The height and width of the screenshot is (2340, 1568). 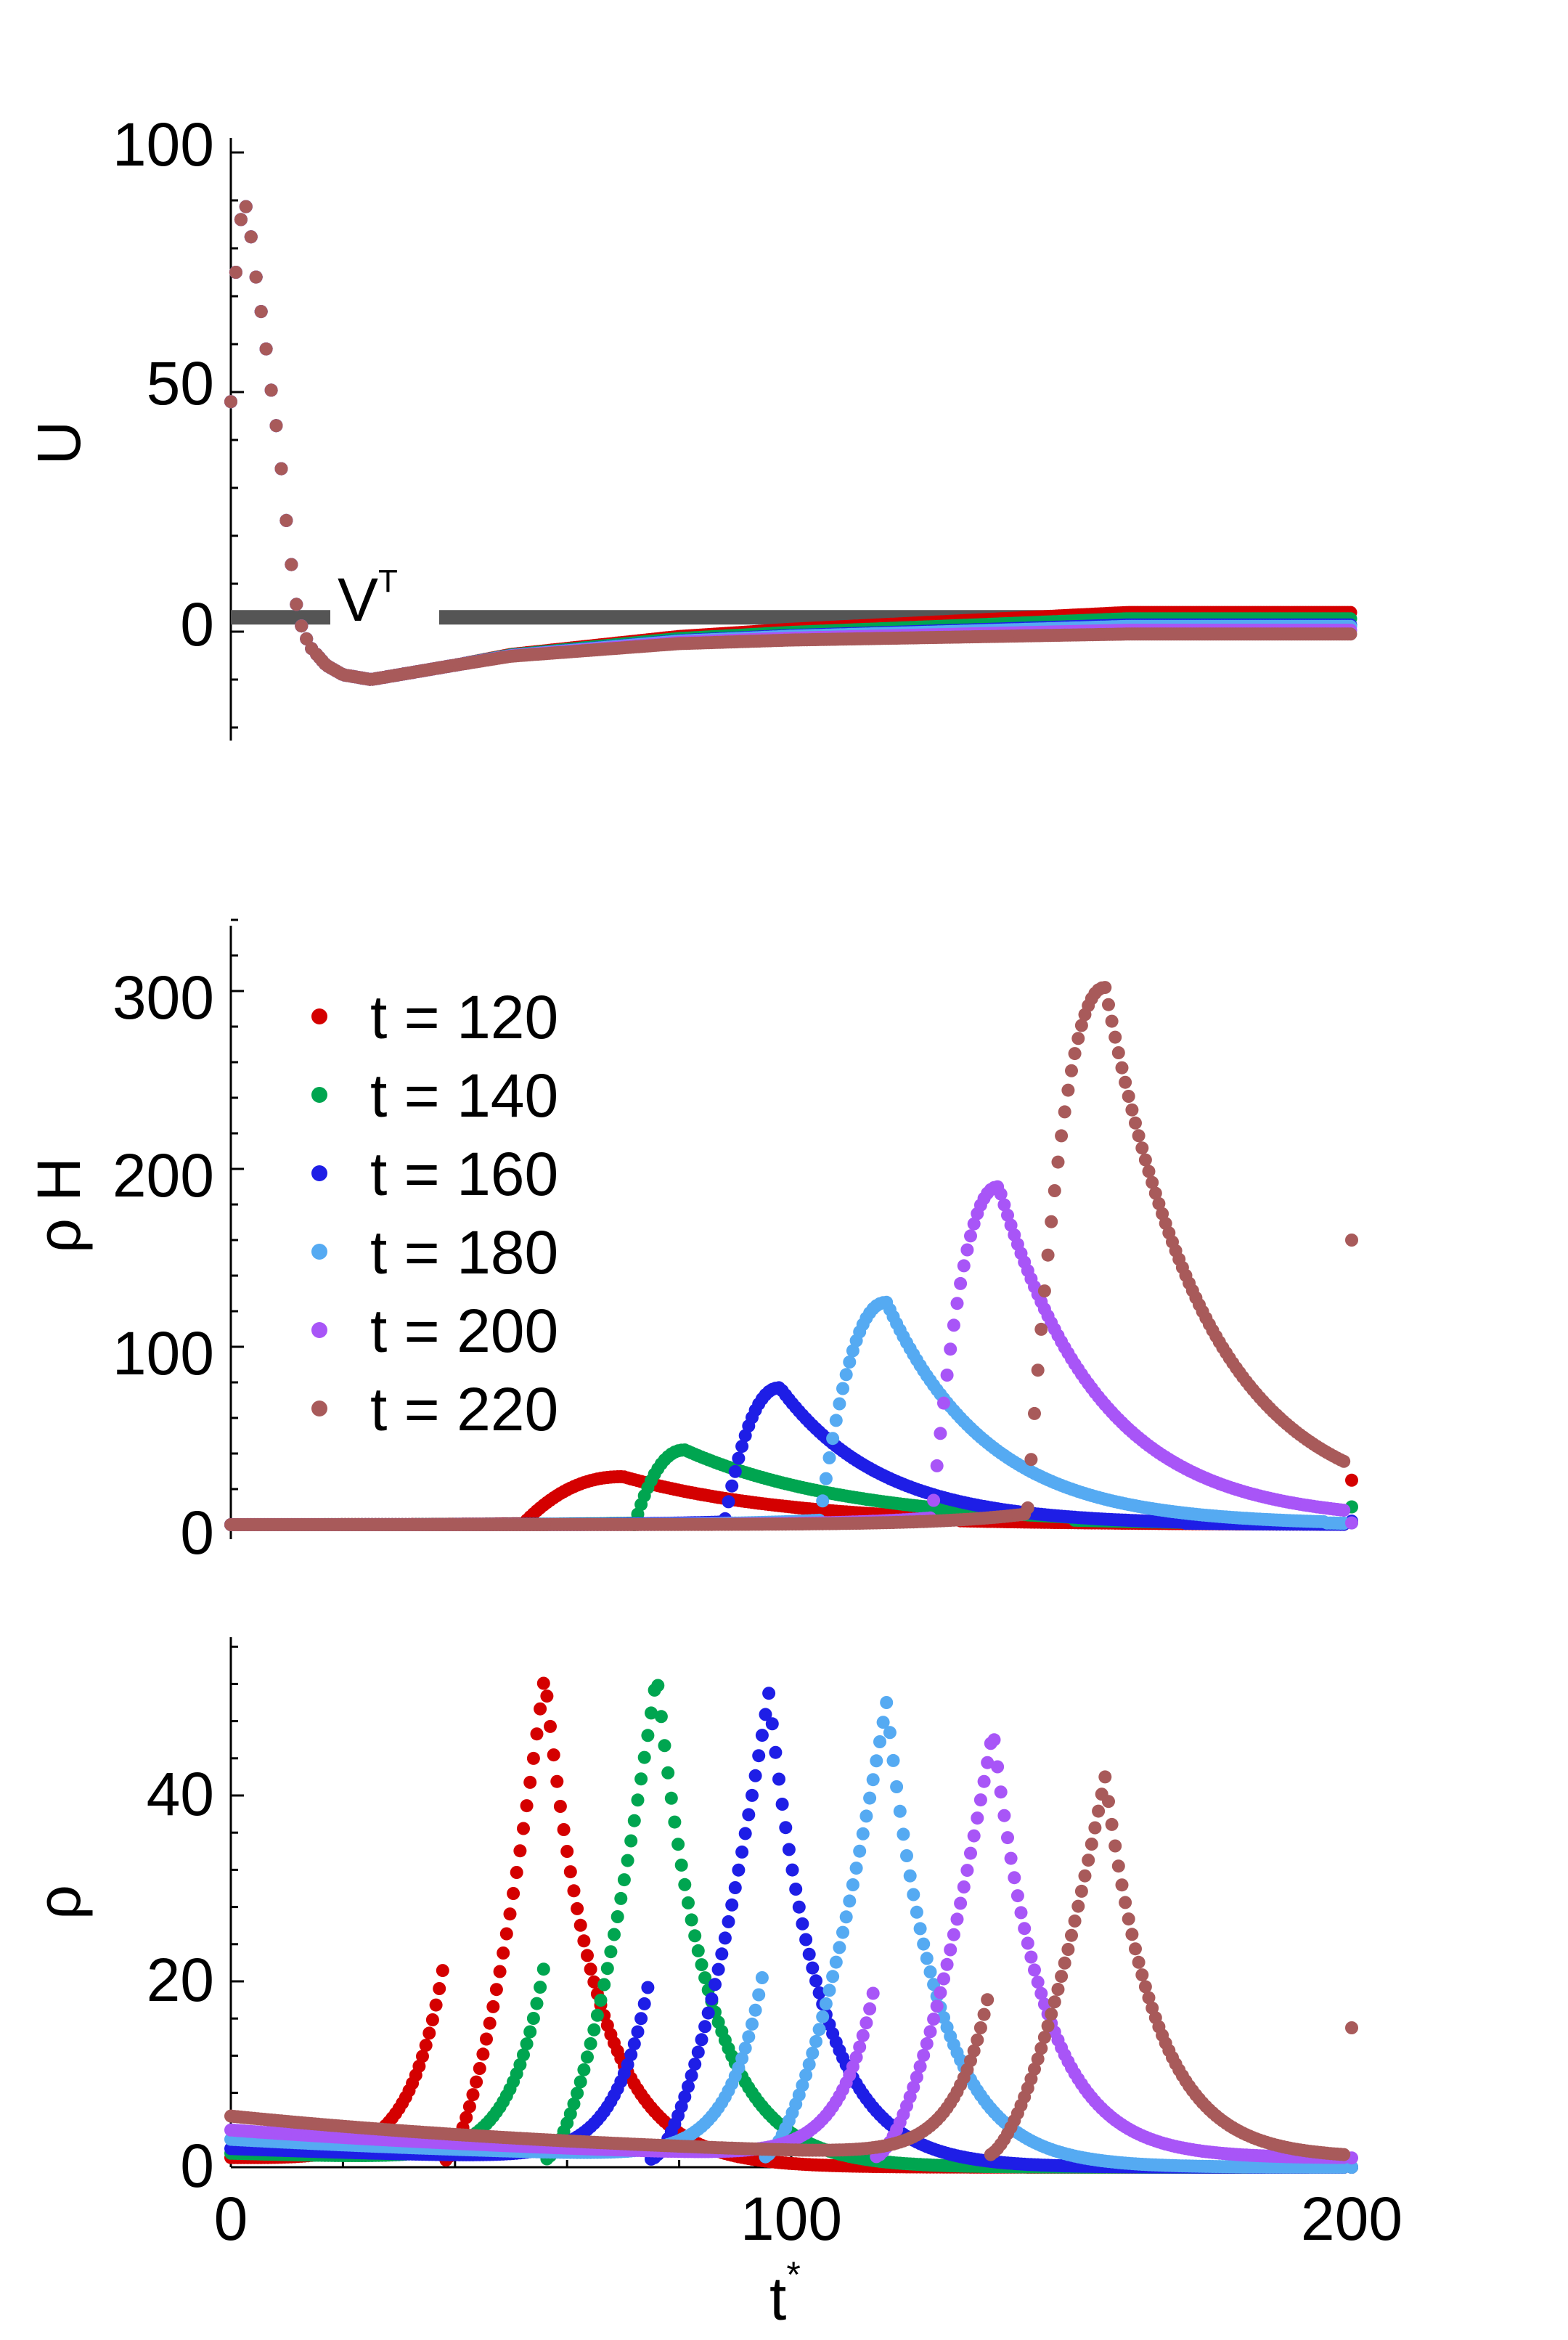 What do you see at coordinates (319, 1095) in the screenshot?
I see `legend-marker-t140` at bounding box center [319, 1095].